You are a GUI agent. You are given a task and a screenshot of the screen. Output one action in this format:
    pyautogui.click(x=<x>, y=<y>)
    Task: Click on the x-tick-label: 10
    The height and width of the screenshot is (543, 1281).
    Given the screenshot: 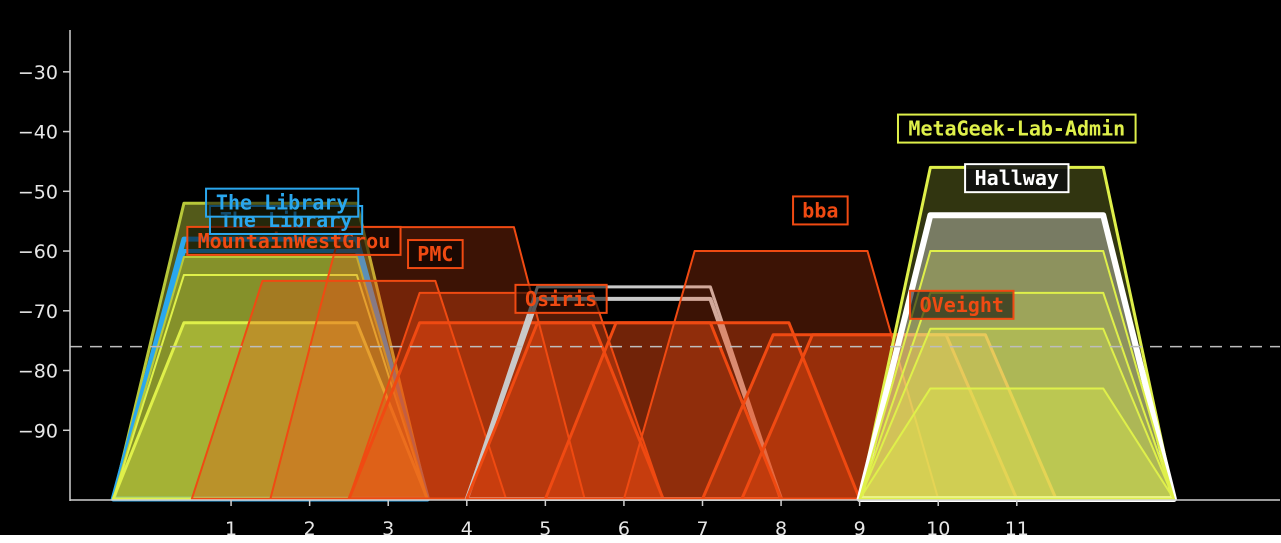 What is the action you would take?
    pyautogui.click(x=938, y=529)
    